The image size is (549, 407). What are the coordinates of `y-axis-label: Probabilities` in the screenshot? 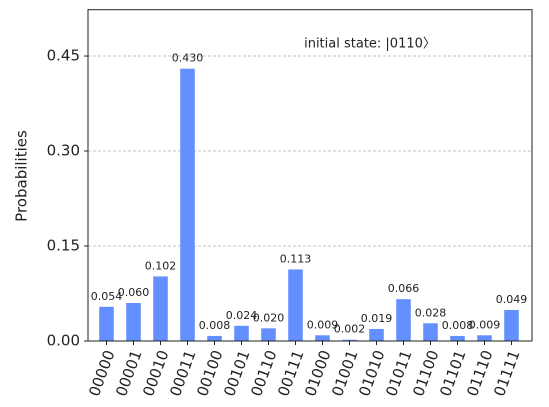 It's located at (22, 176).